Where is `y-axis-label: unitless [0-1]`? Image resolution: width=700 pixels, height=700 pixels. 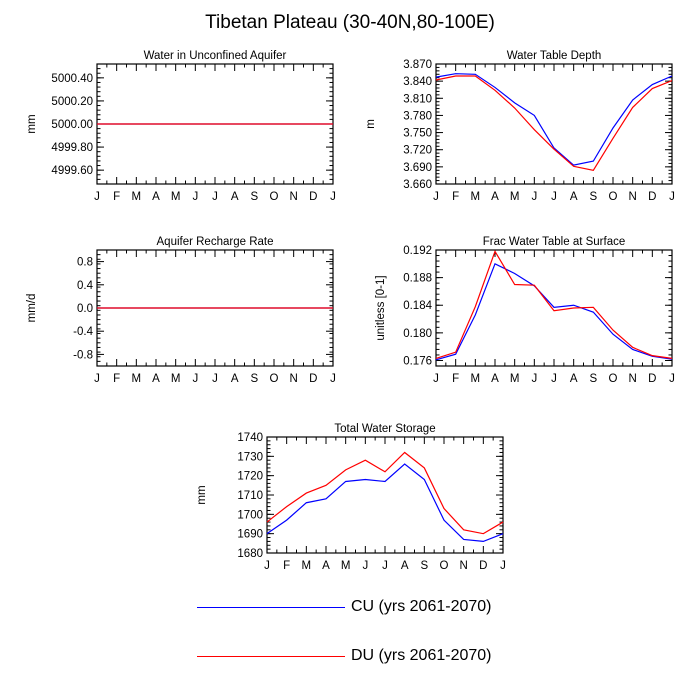
y-axis-label: unitless [0-1] is located at coordinates (381, 307).